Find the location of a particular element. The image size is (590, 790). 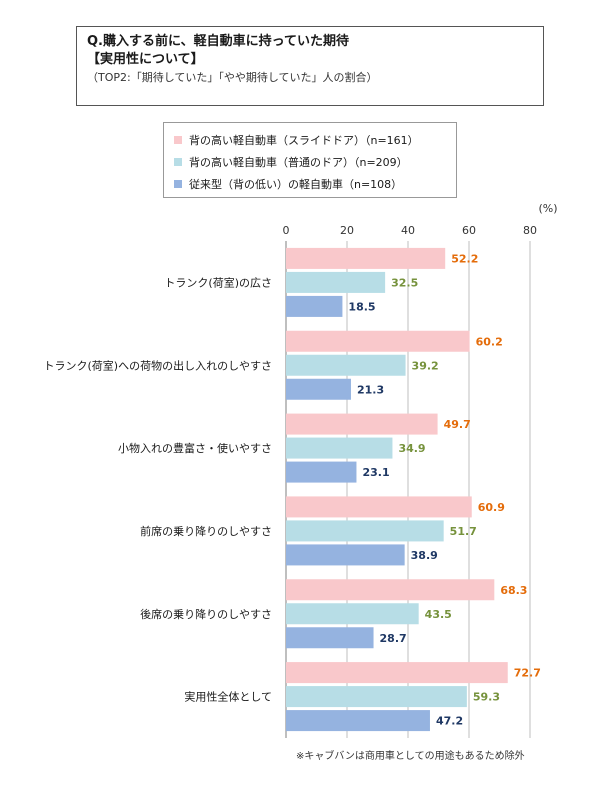

legend-swatch-slide-door is located at coordinates (178, 140).